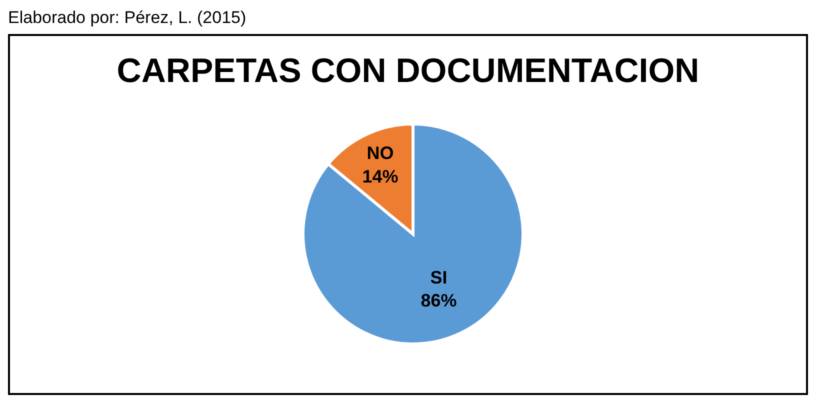  Describe the element at coordinates (127, 17) in the screenshot. I see `text: Elaborado por: Pérez, L. (2015)` at that location.